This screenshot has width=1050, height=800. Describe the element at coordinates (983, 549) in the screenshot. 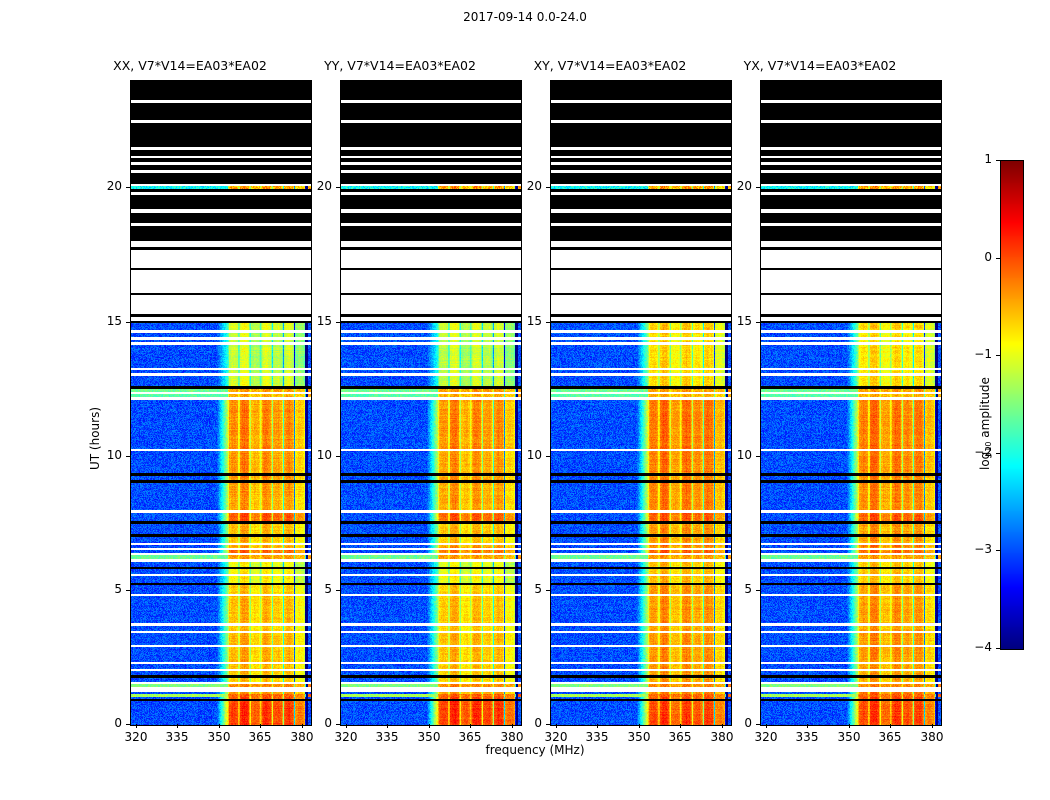

I see `colorbar-tick-label: −3` at that location.